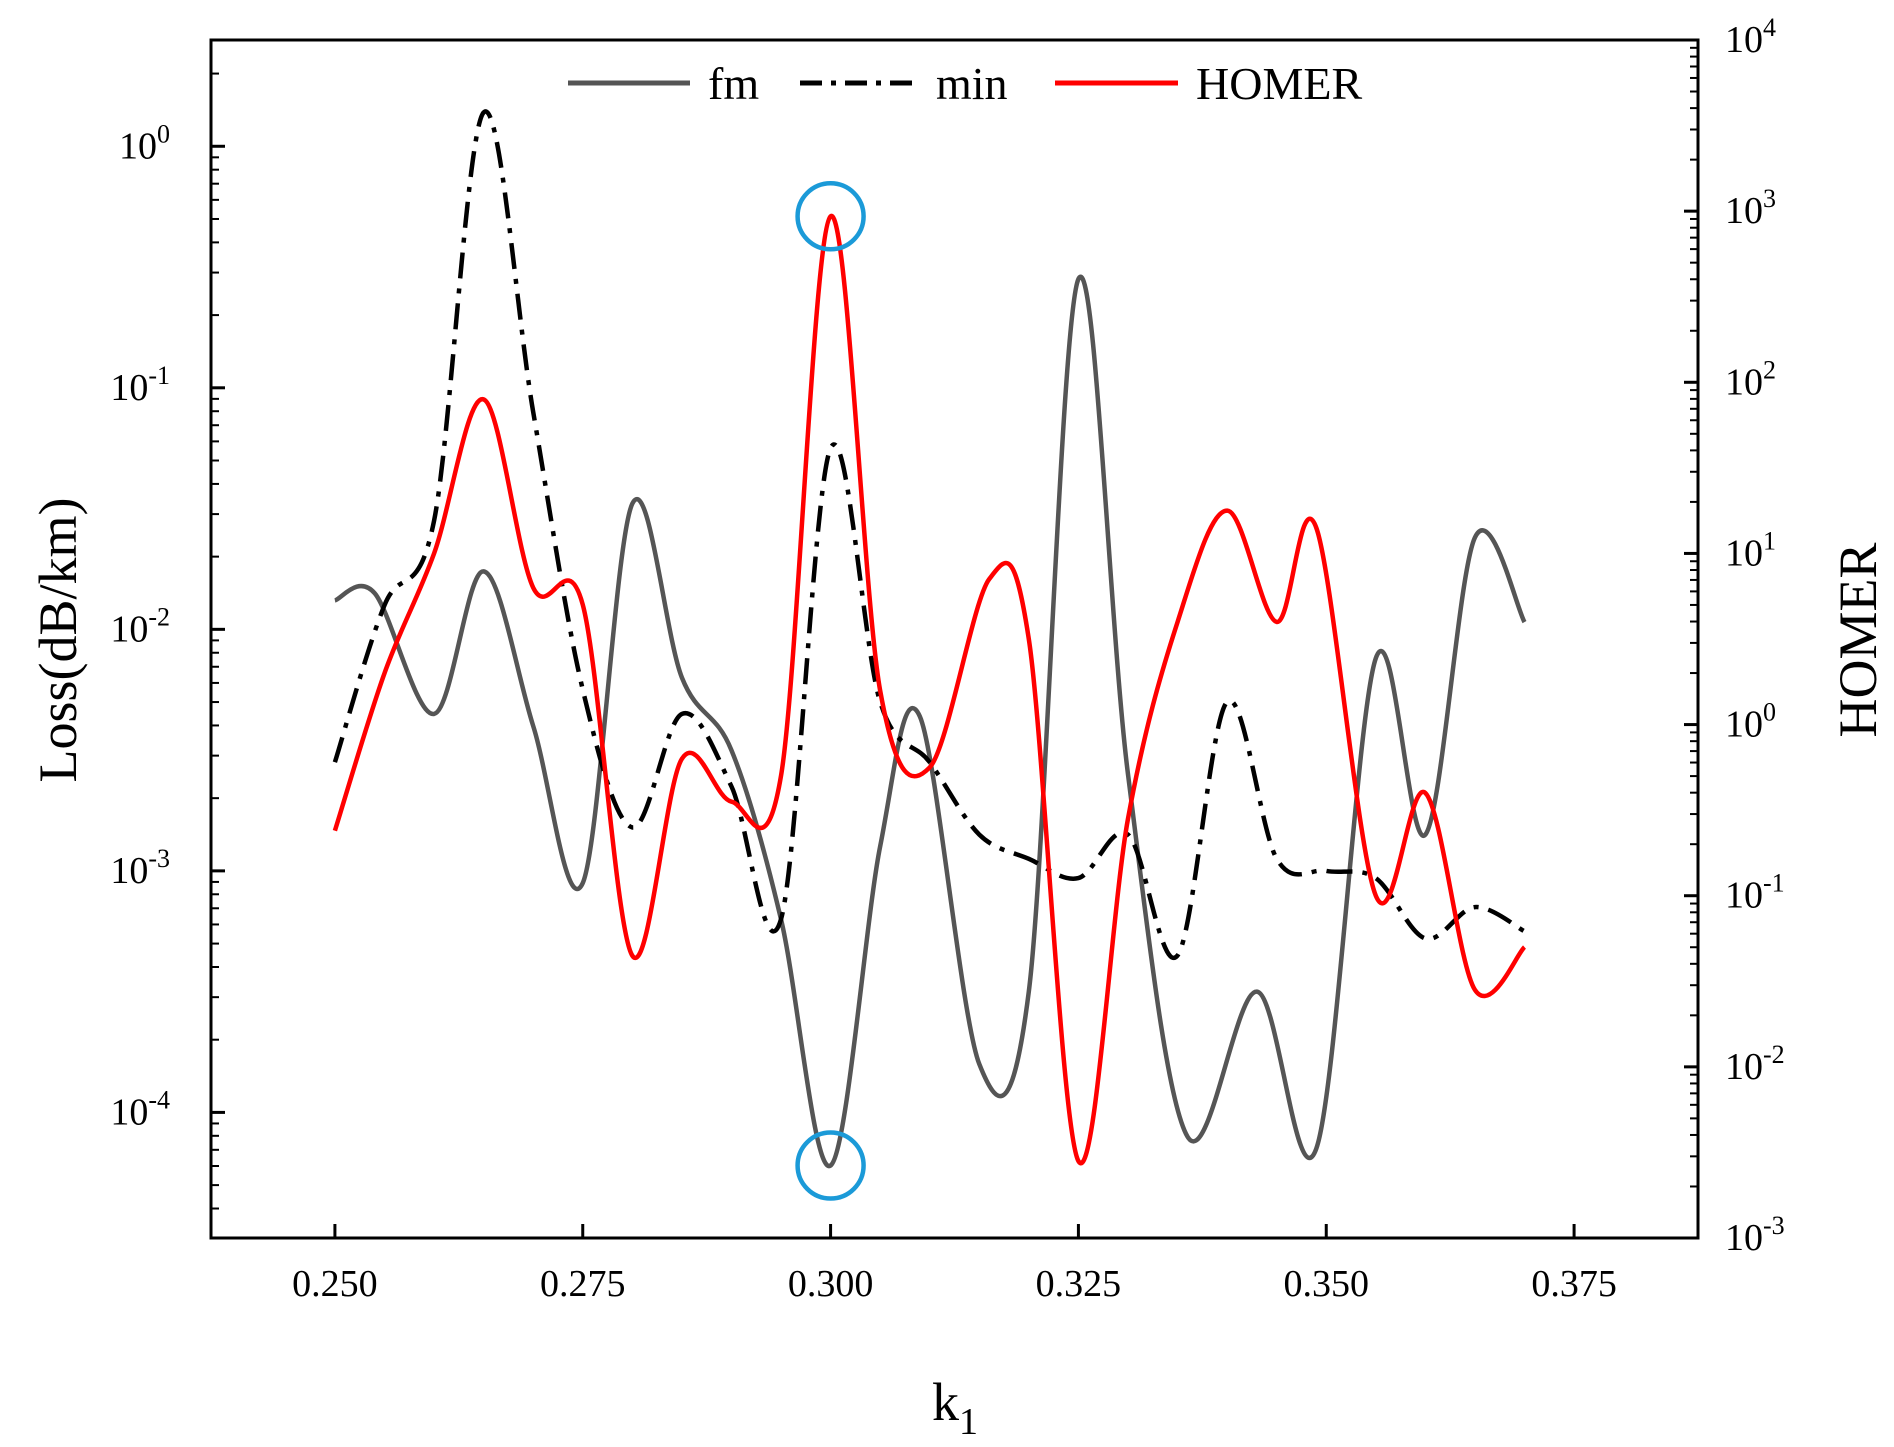 The image size is (1894, 1447). What do you see at coordinates (1750, 208) in the screenshot?
I see `y2-tick-label: 10³` at bounding box center [1750, 208].